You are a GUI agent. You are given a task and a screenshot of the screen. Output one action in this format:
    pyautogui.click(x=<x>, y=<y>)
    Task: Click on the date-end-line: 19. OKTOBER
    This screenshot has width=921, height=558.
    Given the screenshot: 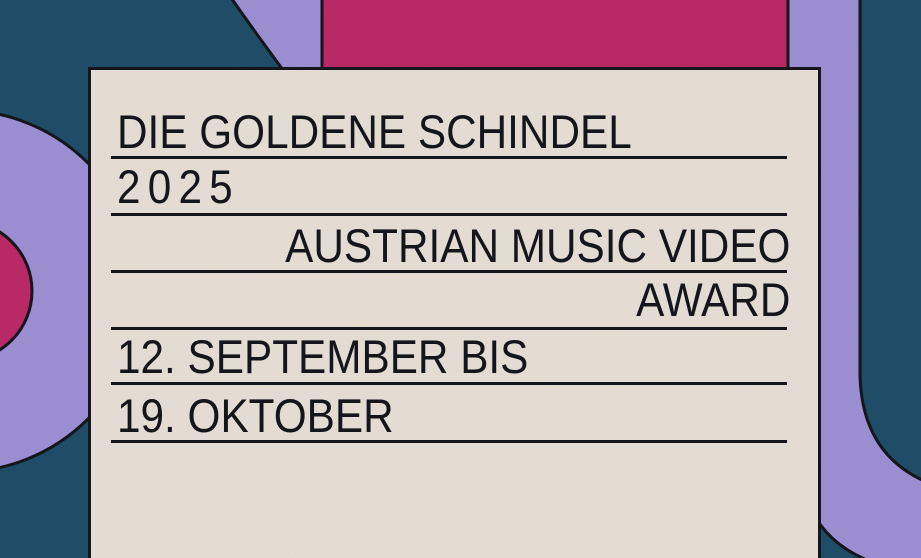 What is the action you would take?
    pyautogui.click(x=255, y=415)
    